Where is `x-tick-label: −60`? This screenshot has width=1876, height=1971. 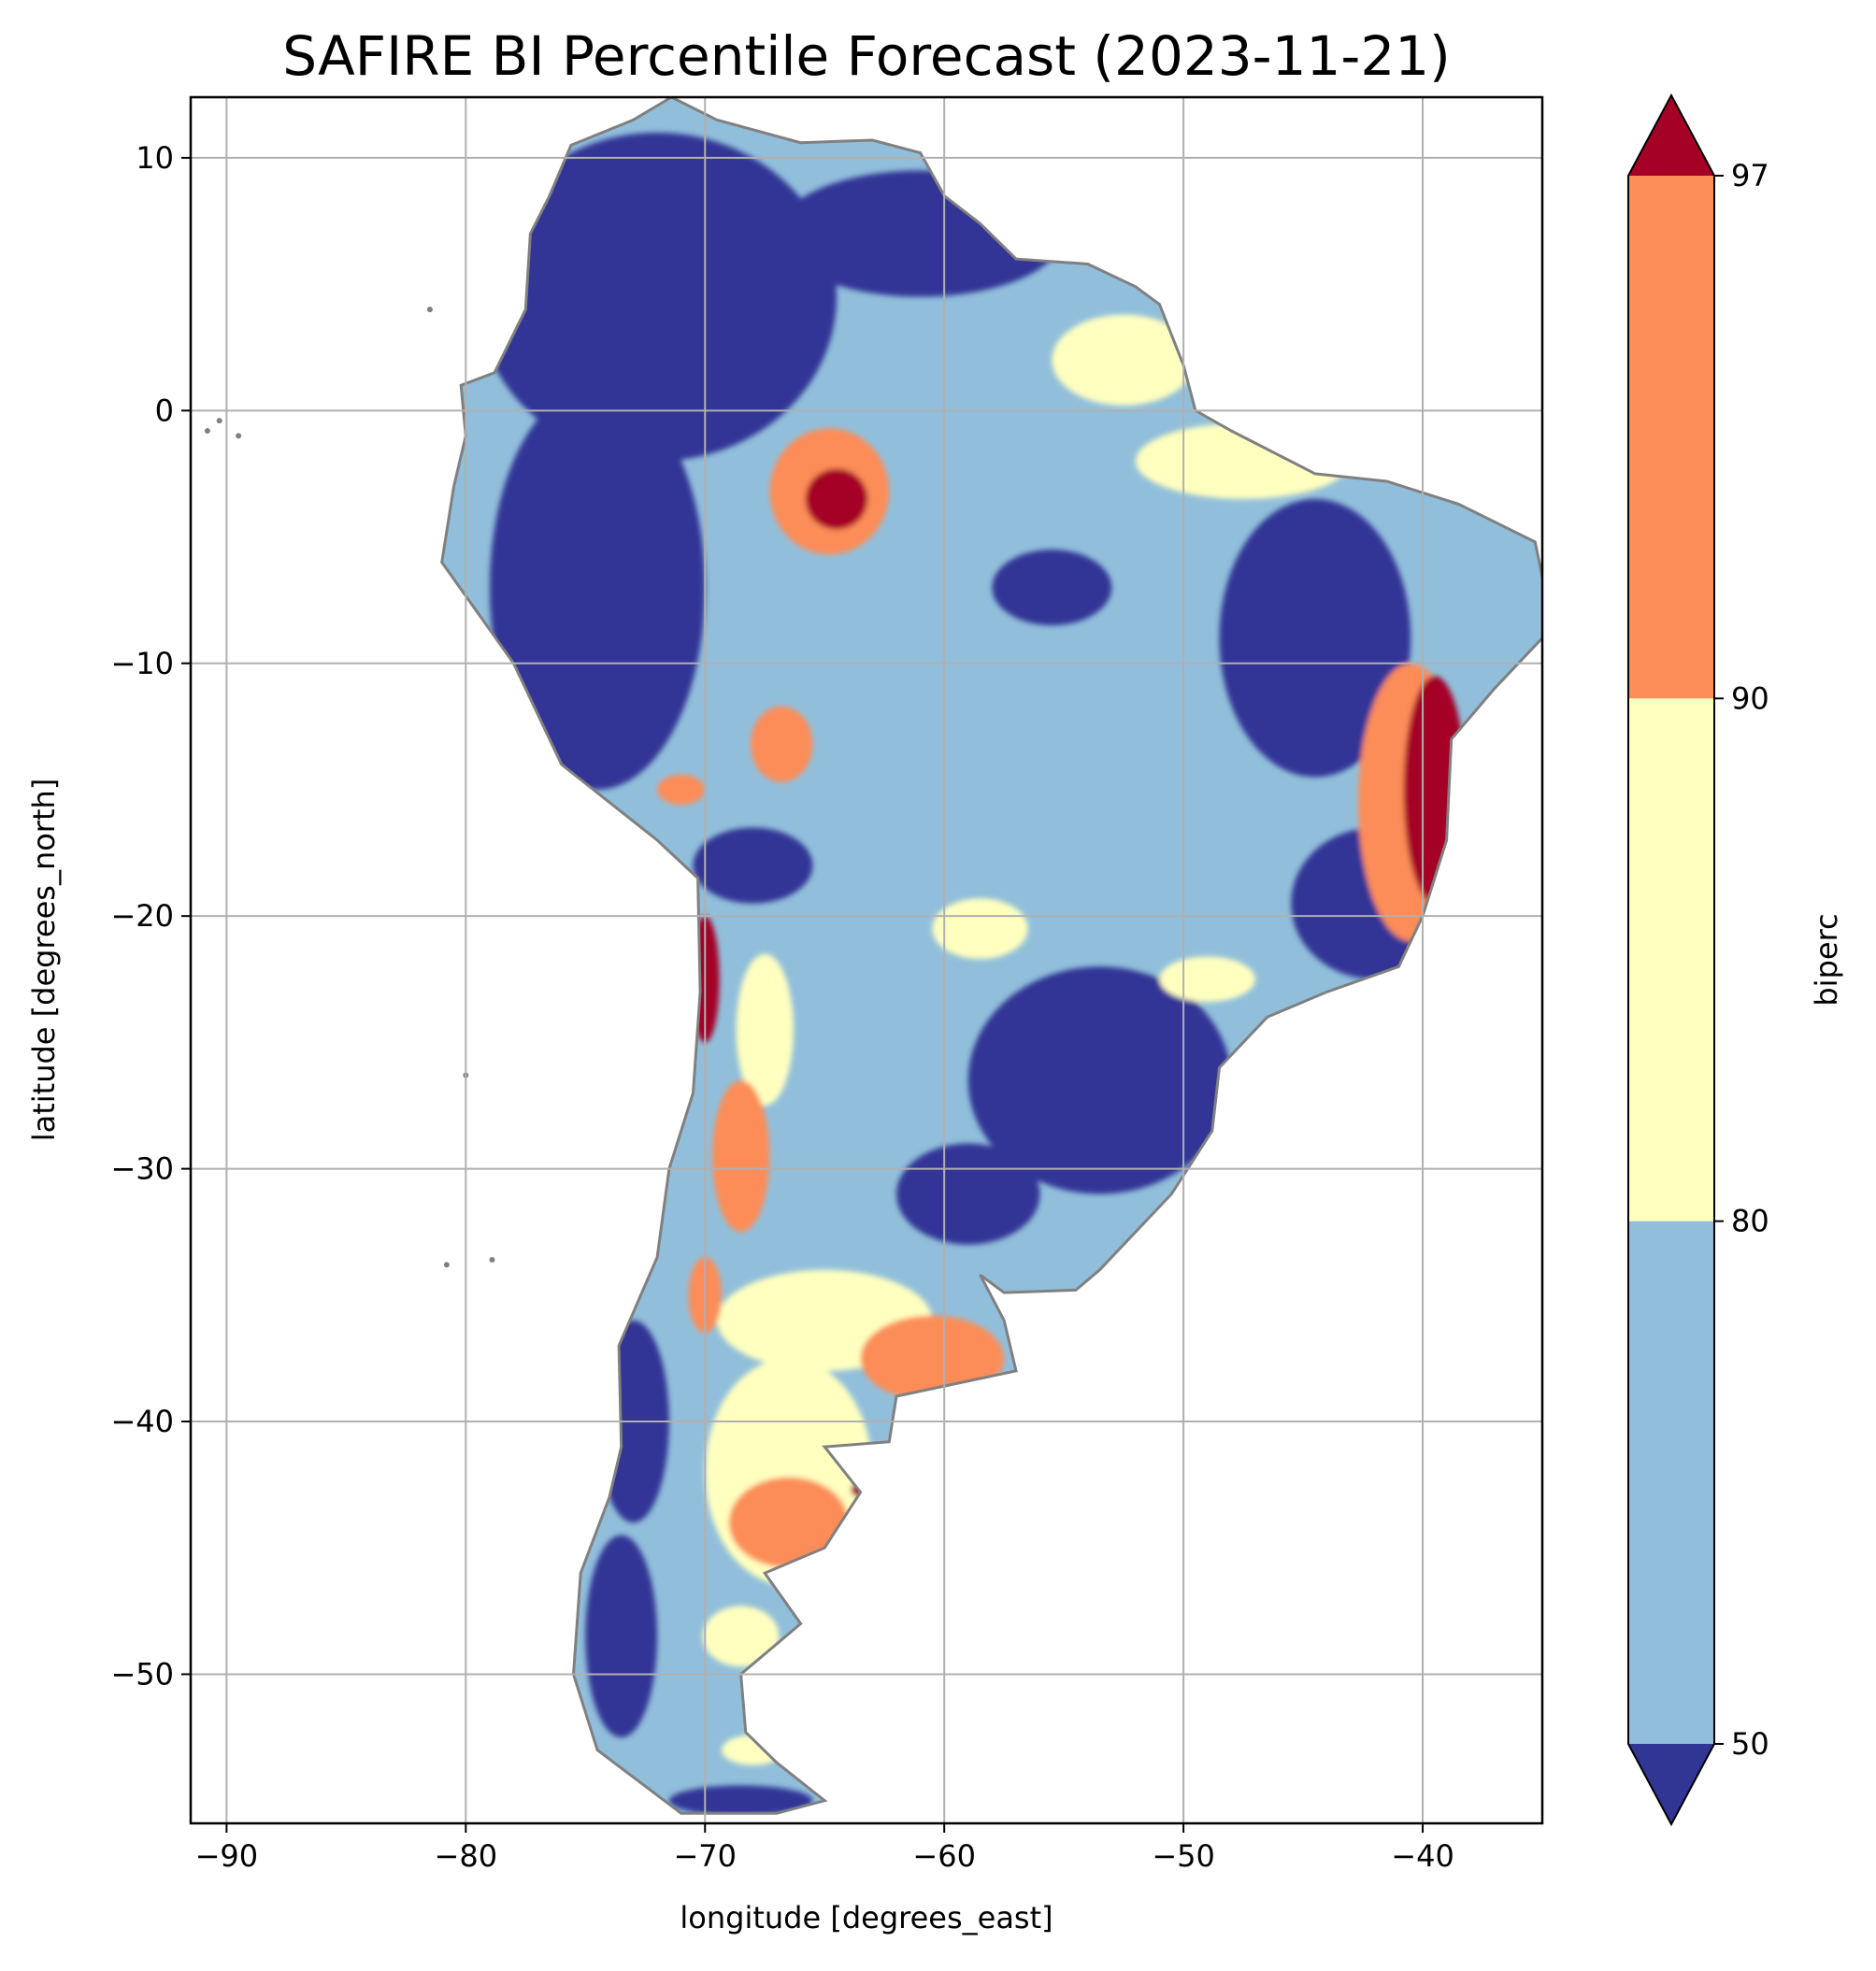 x-tick-label: −60 is located at coordinates (944, 1856).